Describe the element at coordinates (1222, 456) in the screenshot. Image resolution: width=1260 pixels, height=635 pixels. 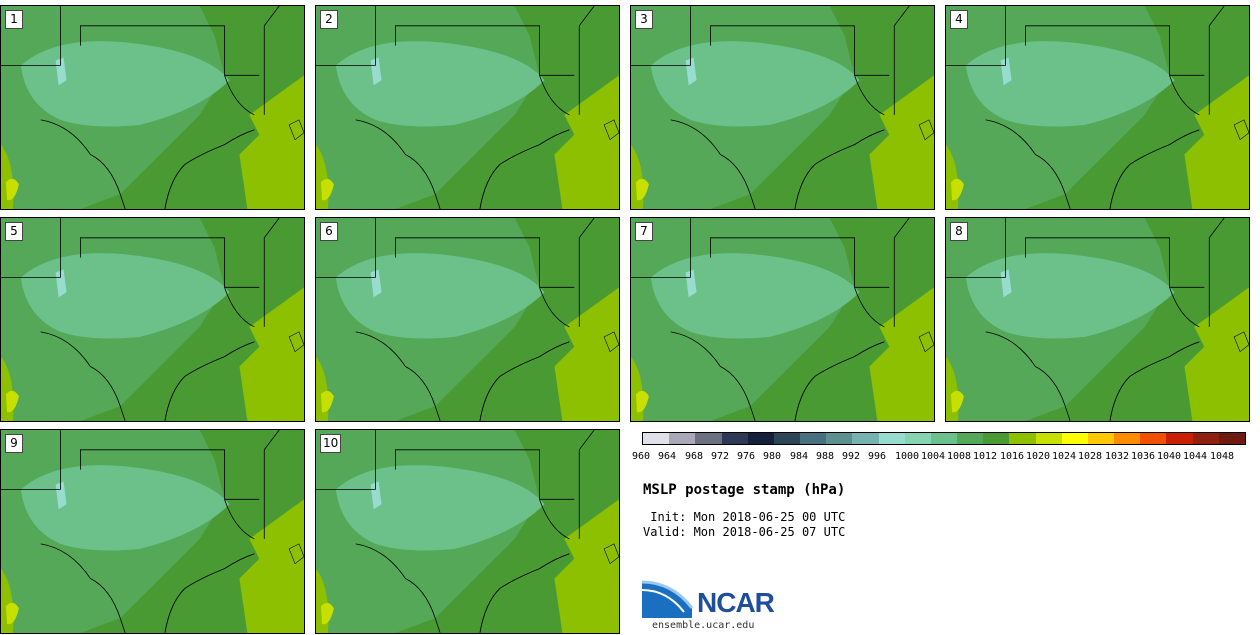
I see `colorbar-tick-label: 1048` at that location.